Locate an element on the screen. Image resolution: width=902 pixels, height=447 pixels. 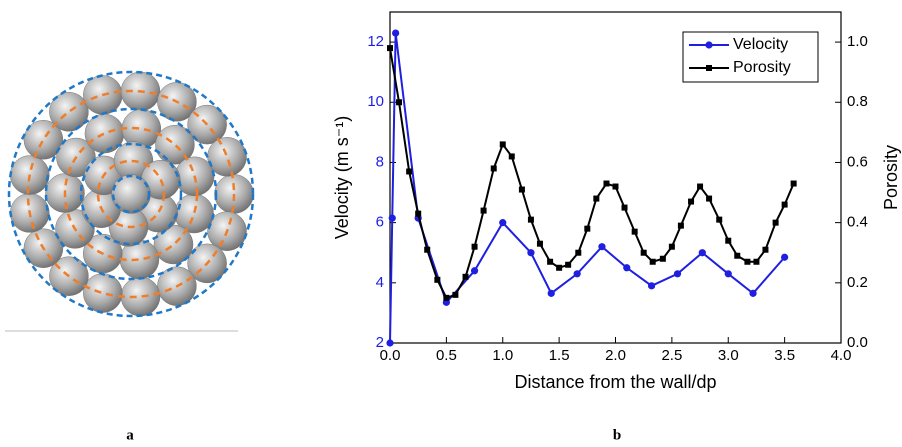
x-tick-label: 1.0 is located at coordinates (502, 355).